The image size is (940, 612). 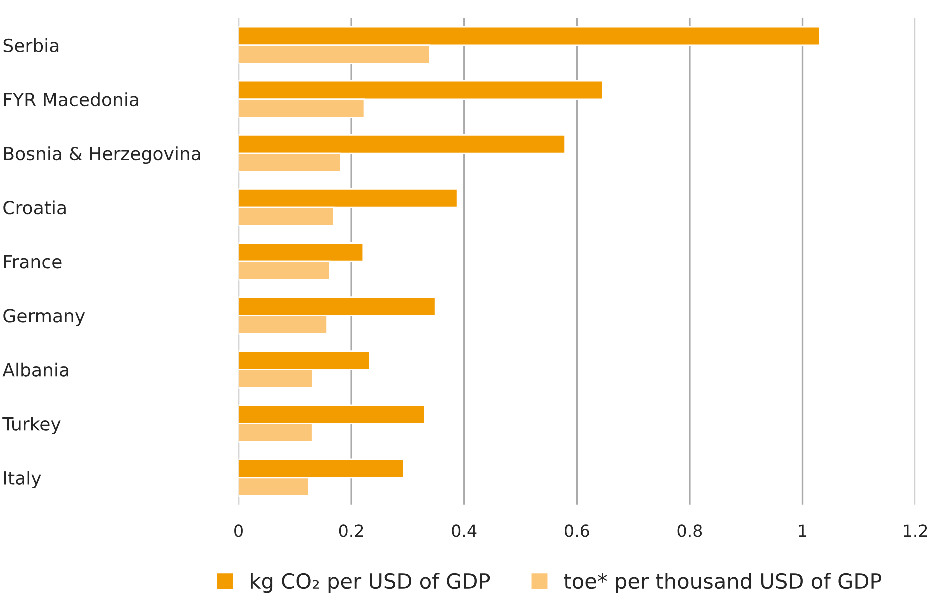 I want to click on legend-label: toe* per thousand USD of GDP, so click(x=723, y=583).